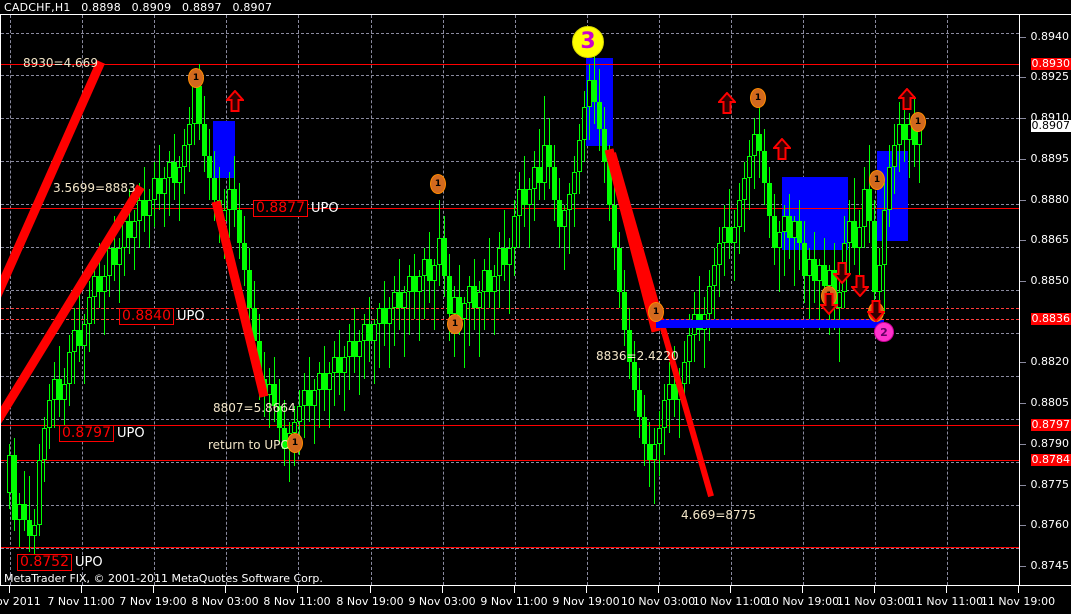  What do you see at coordinates (20, 601) in the screenshot?
I see `time-axis-label-0: 7 Nov 2011` at bounding box center [20, 601].